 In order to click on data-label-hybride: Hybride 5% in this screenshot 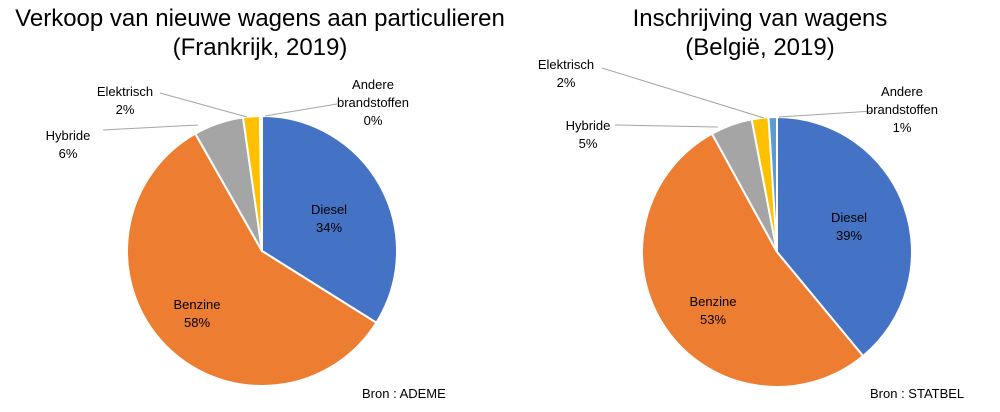, I will do `click(588, 134)`.